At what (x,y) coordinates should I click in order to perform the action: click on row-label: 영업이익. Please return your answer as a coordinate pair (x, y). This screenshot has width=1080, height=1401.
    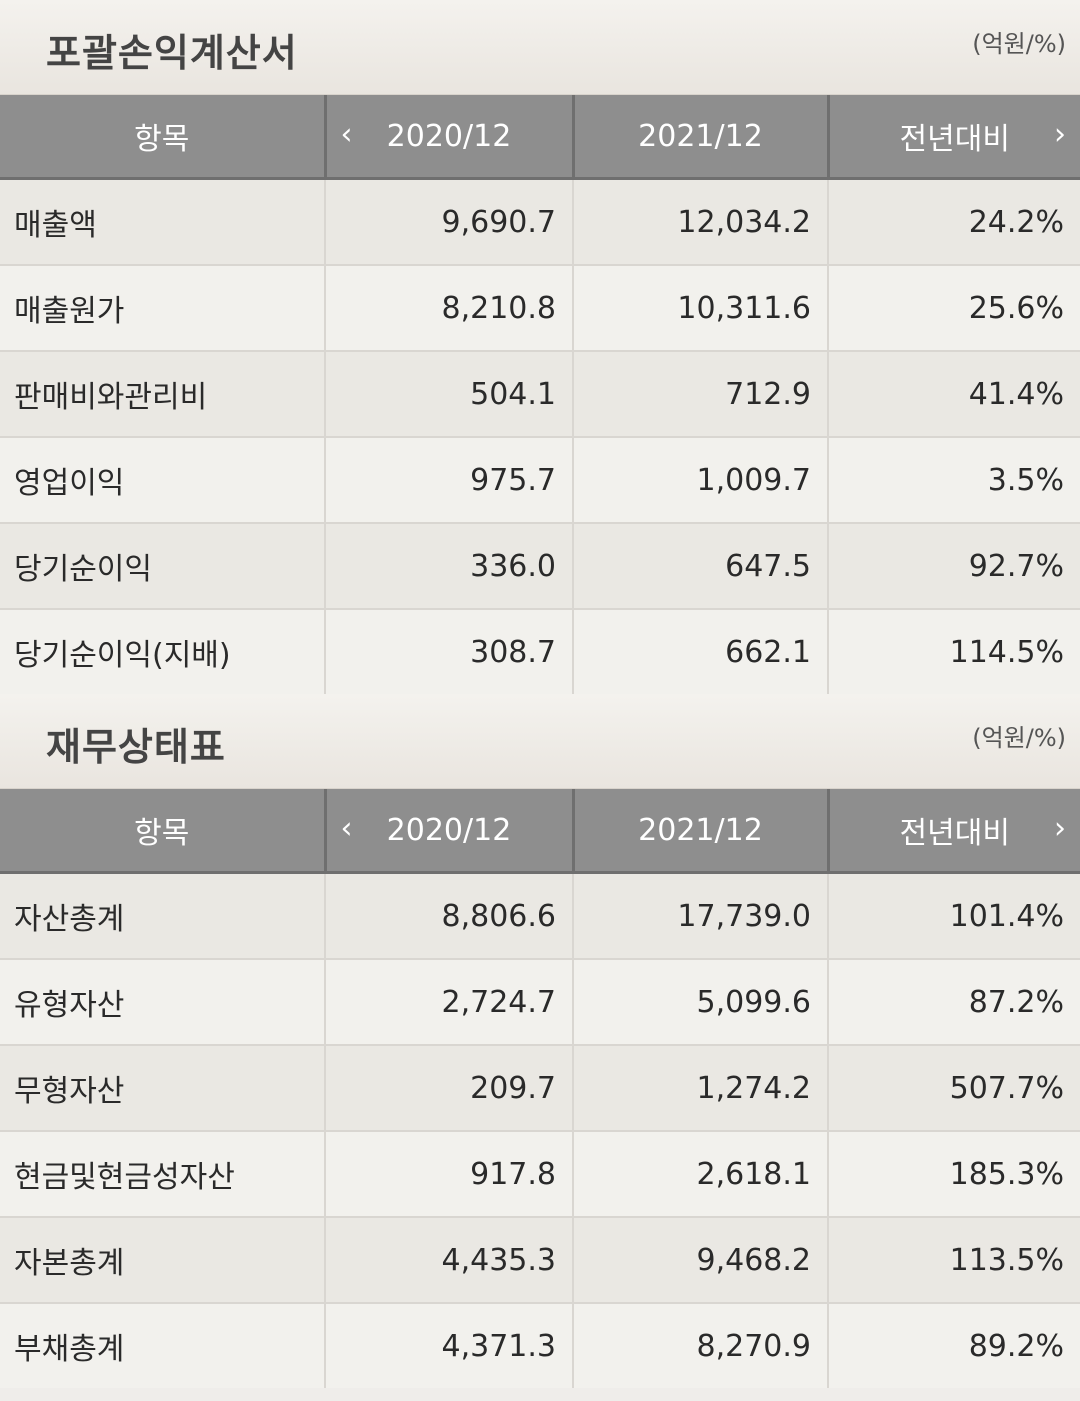
    Looking at the image, I should click on (162, 479).